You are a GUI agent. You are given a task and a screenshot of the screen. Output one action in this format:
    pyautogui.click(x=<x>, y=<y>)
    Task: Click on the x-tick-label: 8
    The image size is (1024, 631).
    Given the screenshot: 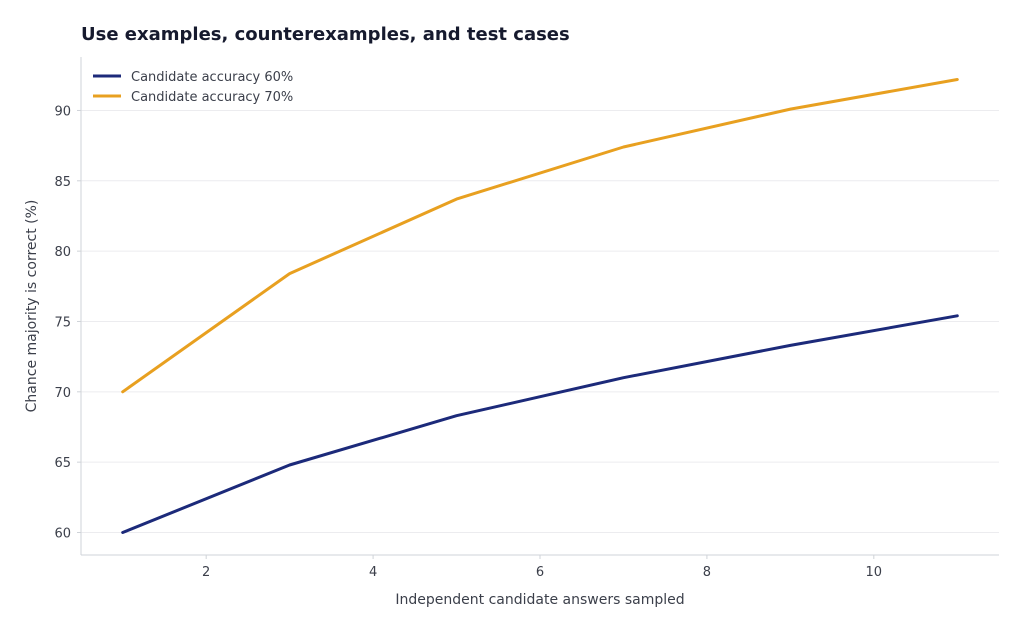 What is the action you would take?
    pyautogui.click(x=707, y=572)
    